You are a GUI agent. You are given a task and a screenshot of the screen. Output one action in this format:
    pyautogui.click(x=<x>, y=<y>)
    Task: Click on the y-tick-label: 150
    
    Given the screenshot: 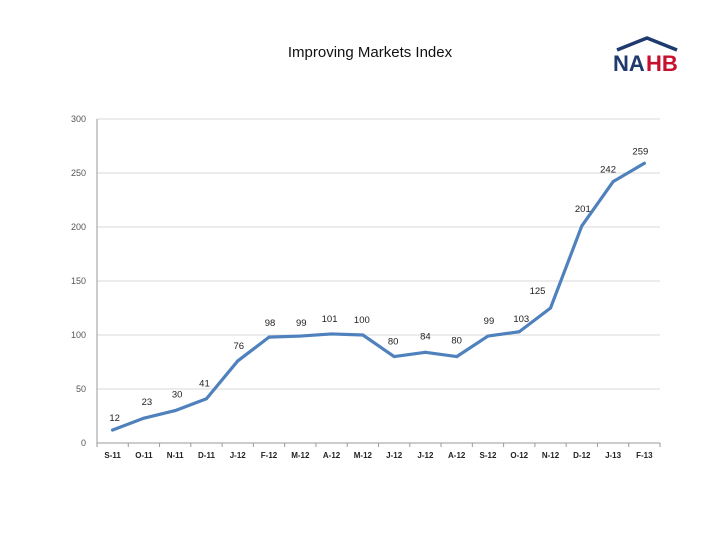 What is the action you would take?
    pyautogui.click(x=78, y=281)
    